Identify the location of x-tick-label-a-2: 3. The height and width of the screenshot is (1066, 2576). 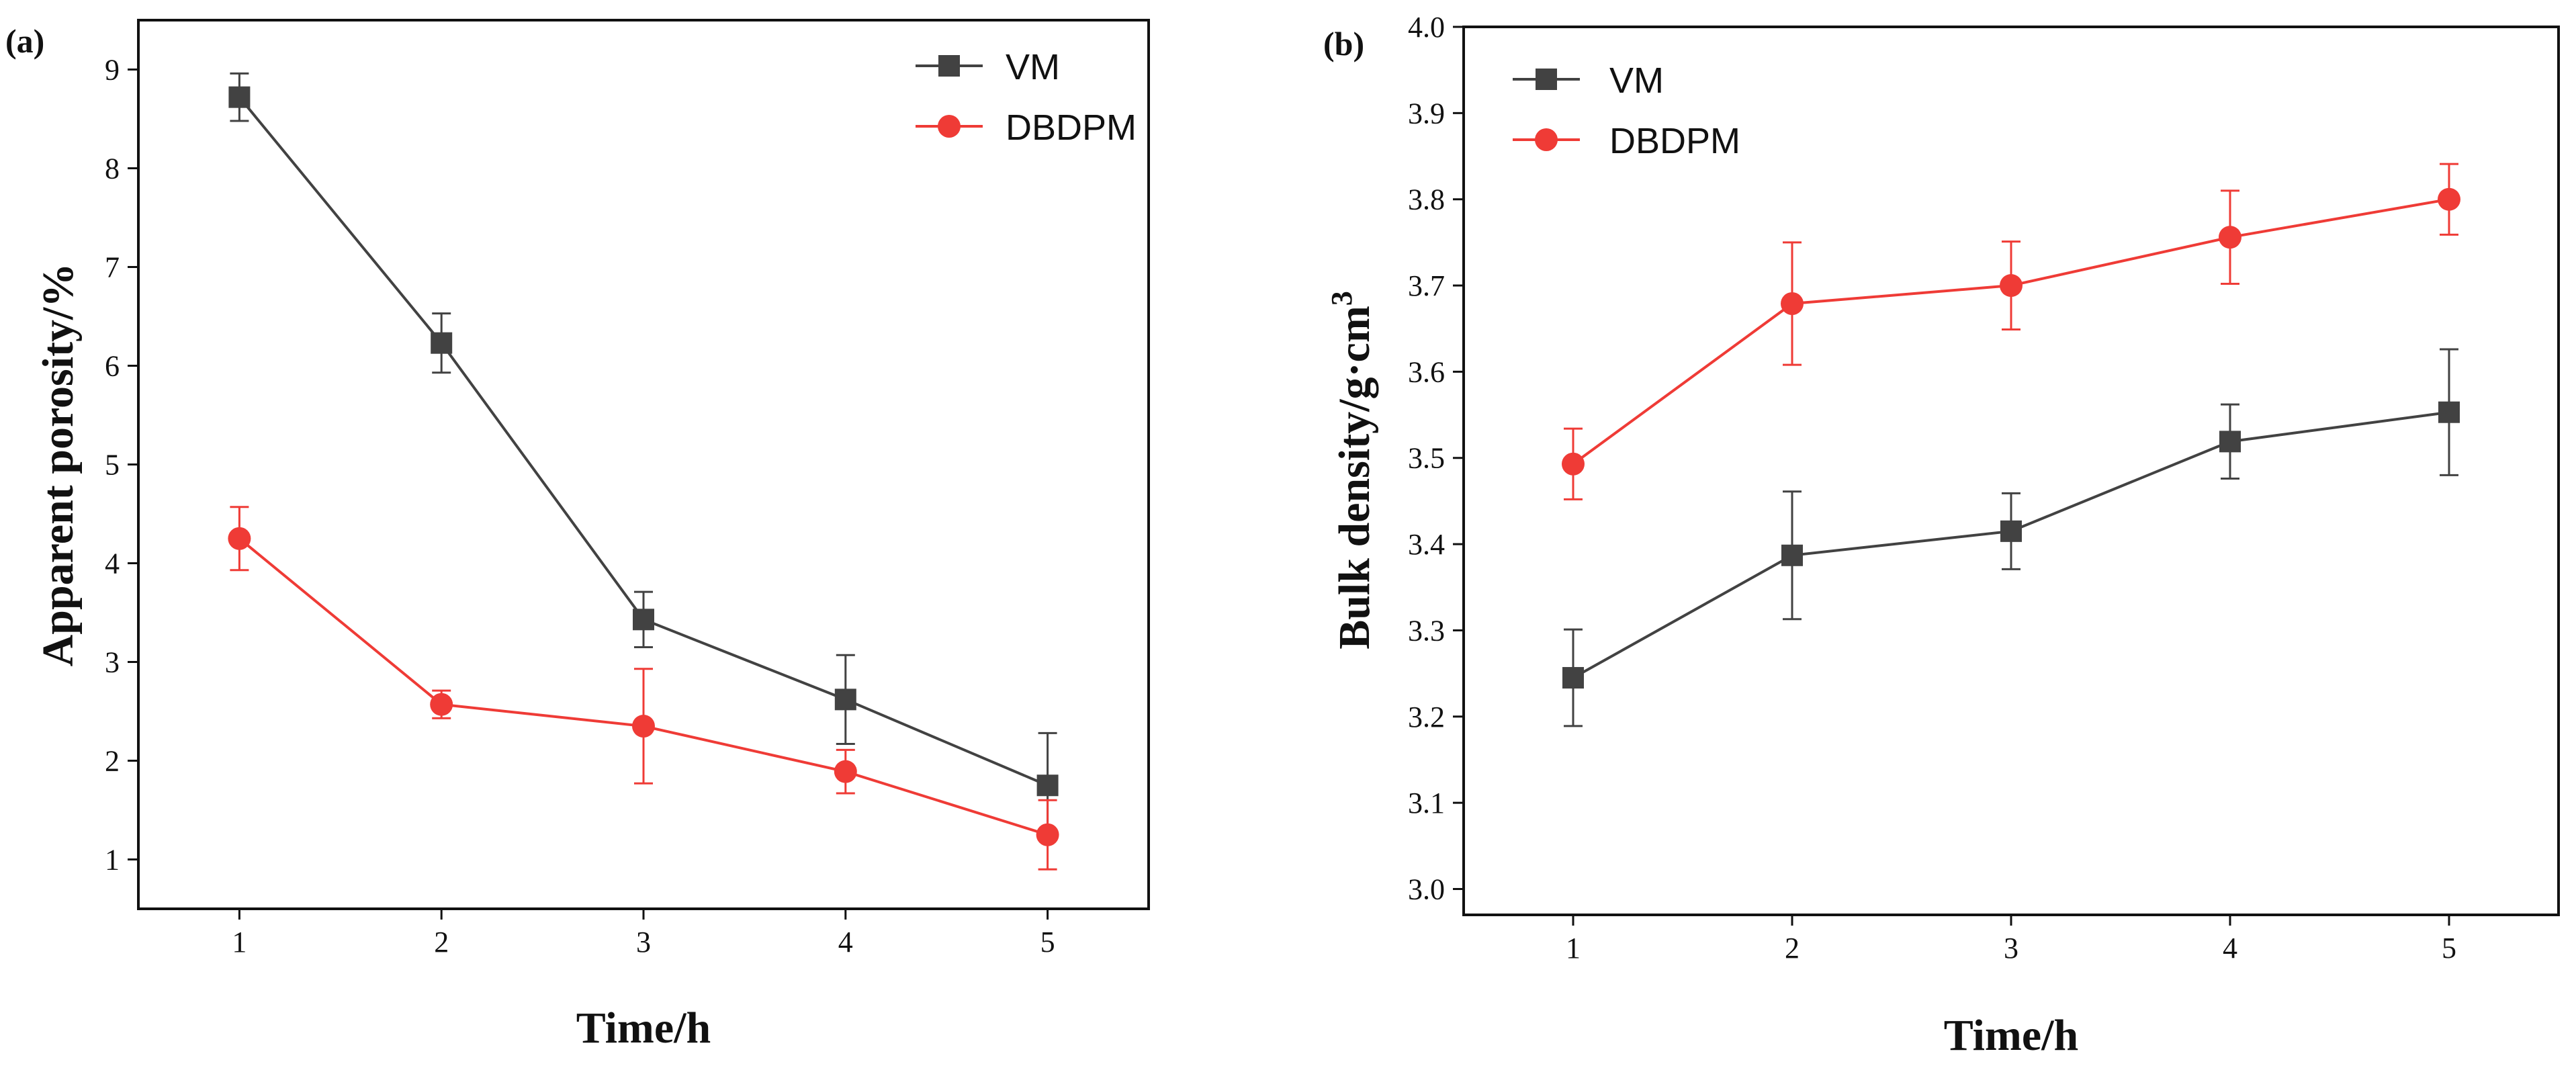
(644, 942).